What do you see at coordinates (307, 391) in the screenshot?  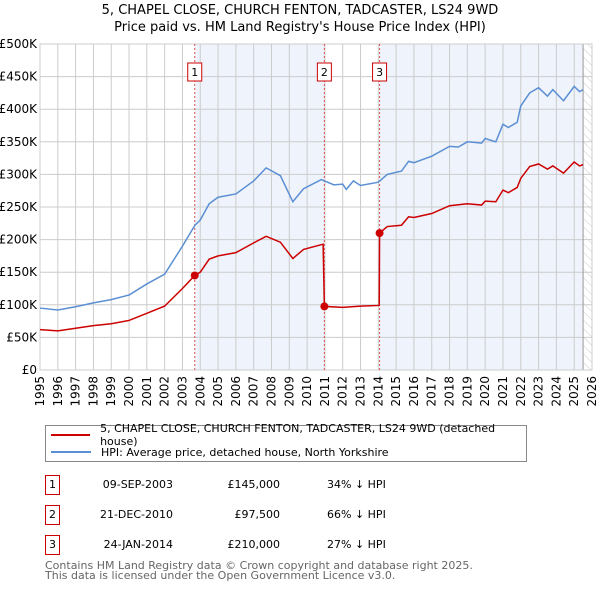 I see `x-tick-label: 2010` at bounding box center [307, 391].